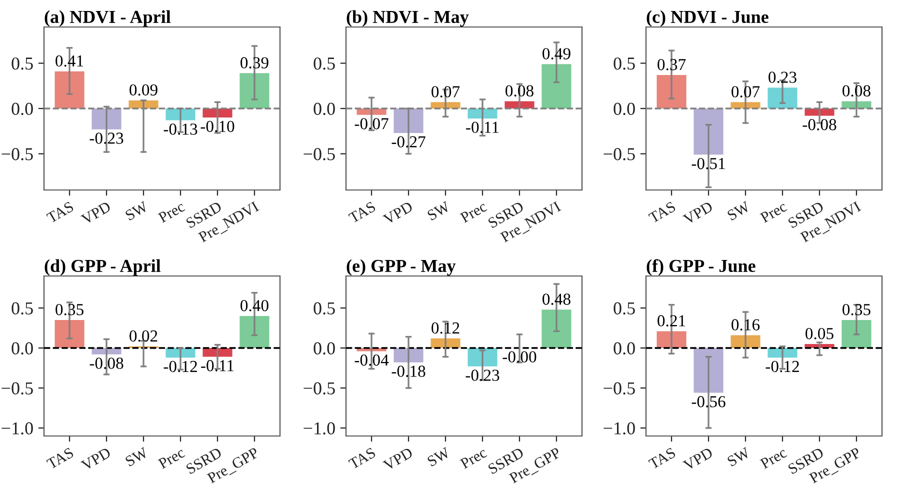 Image resolution: width=904 pixels, height=494 pixels. I want to click on data-label: 0.16, so click(746, 324).